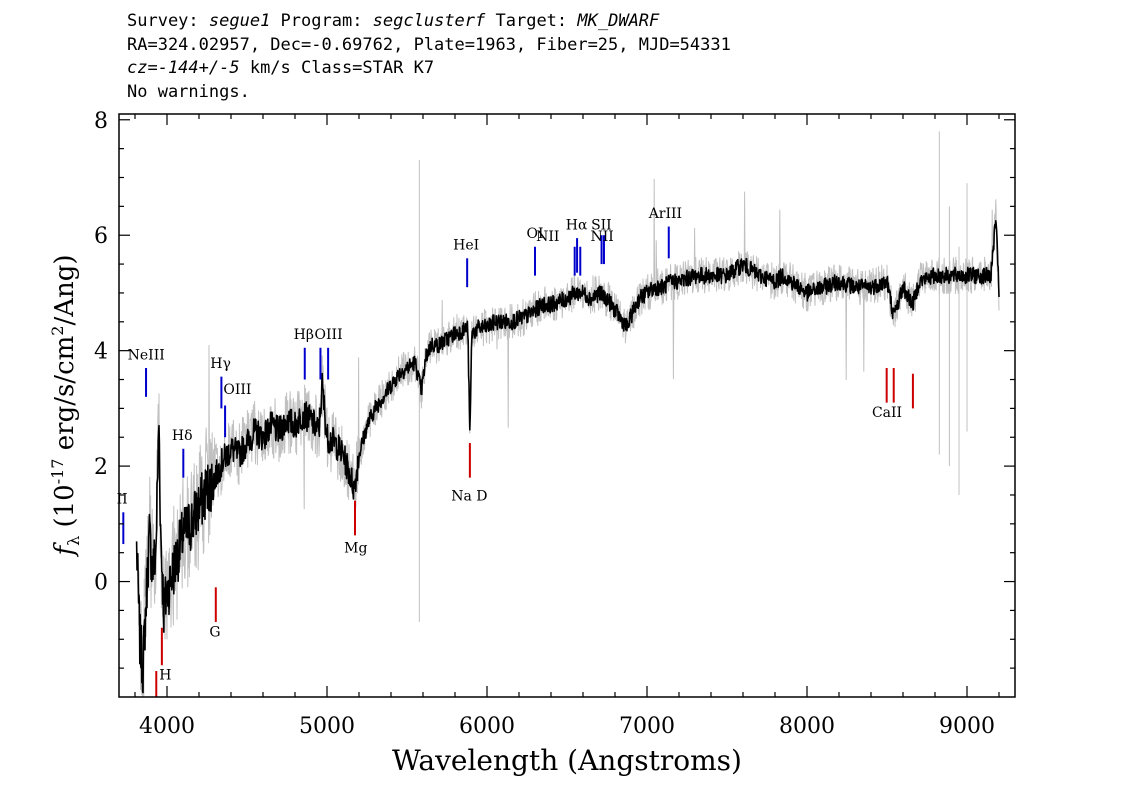 The height and width of the screenshot is (810, 1134). Describe the element at coordinates (73, 541) in the screenshot. I see `y-axis-label-lambda: λ` at that location.